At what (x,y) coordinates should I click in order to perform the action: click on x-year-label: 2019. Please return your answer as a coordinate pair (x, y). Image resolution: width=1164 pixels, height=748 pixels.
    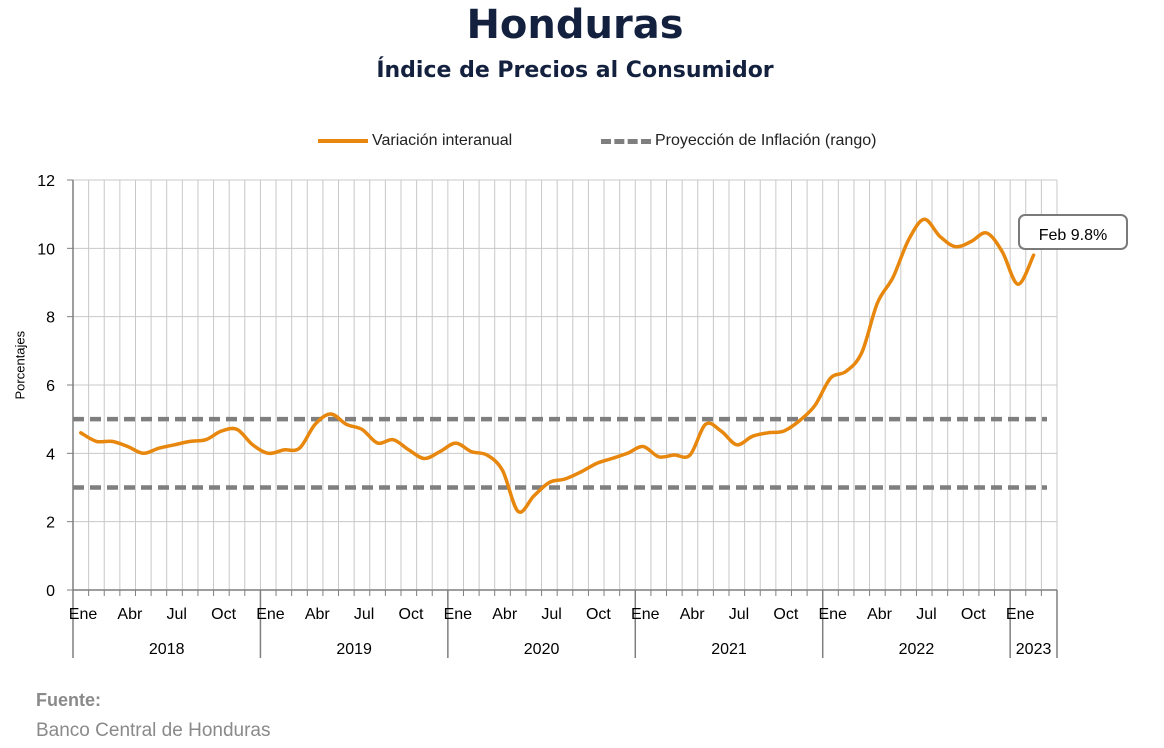
    Looking at the image, I should click on (354, 649).